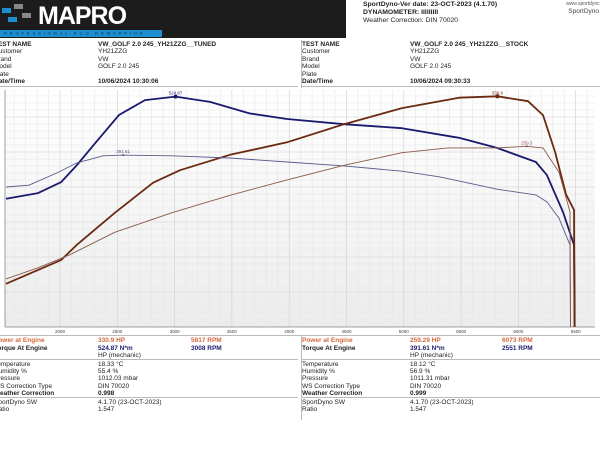 The width and height of the screenshot is (600, 449). Describe the element at coordinates (232, 331) in the screenshot. I see `x-tick-label: 3500` at that location.